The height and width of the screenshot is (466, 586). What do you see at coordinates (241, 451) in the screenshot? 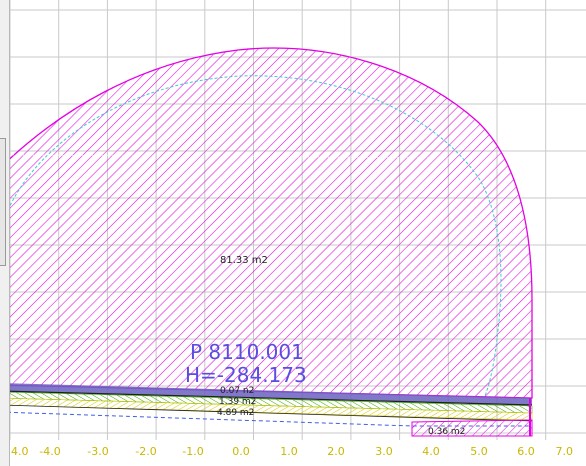
I see `x-axis-tick-label: 0.0` at bounding box center [241, 451].